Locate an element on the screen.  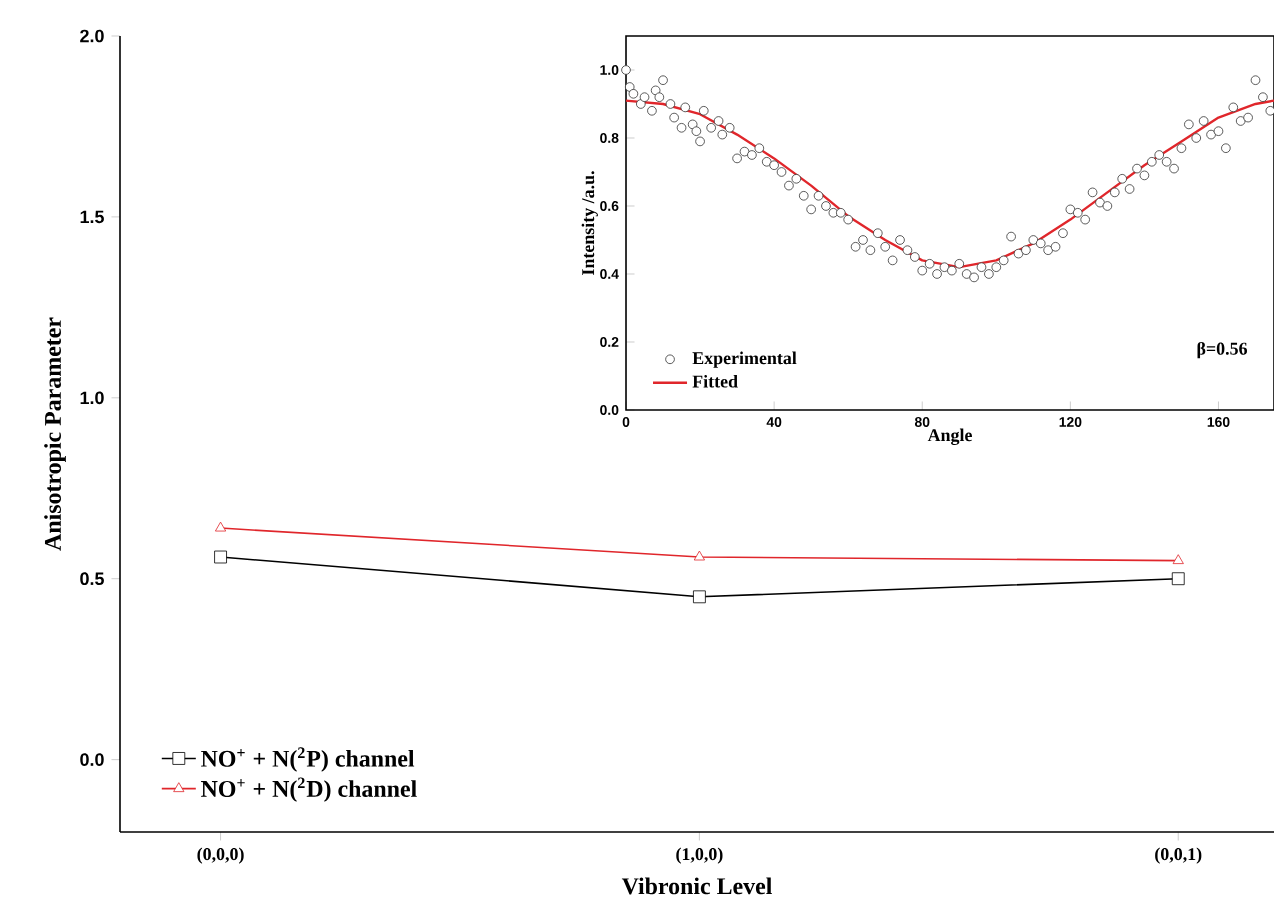
x-tick-label: (1,0,0) is located at coordinates (699, 855).